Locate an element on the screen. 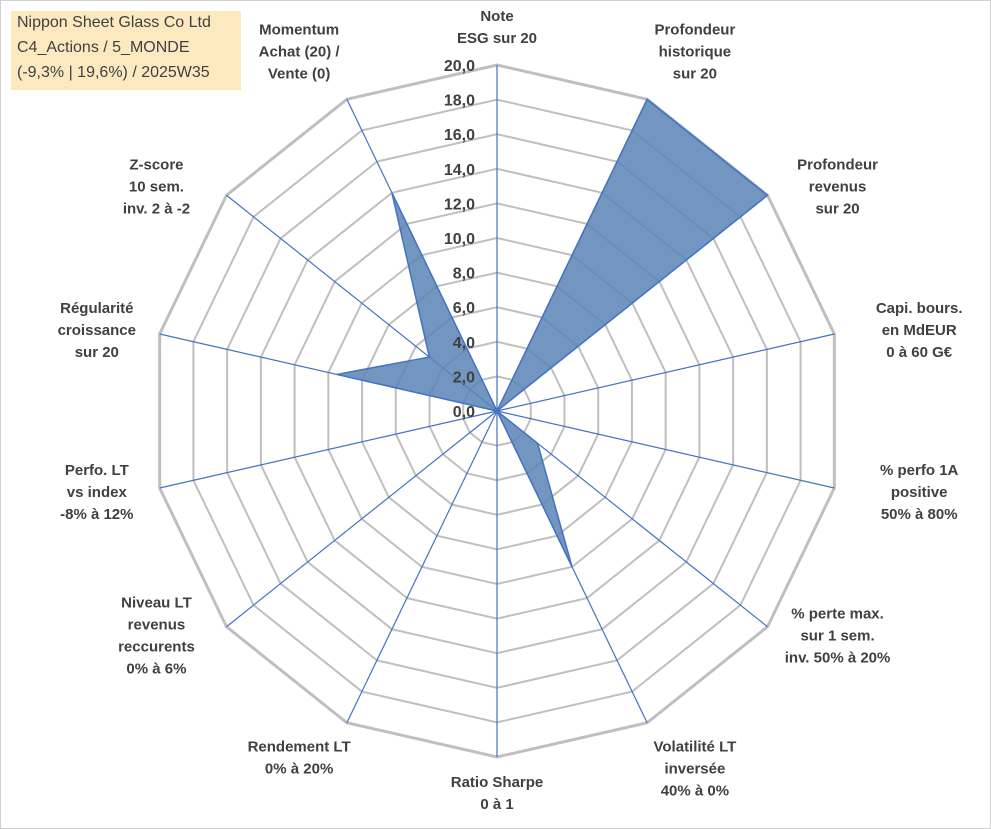 Image resolution: width=991 pixels, height=829 pixels. axis-label-line: Régularité is located at coordinates (96, 308).